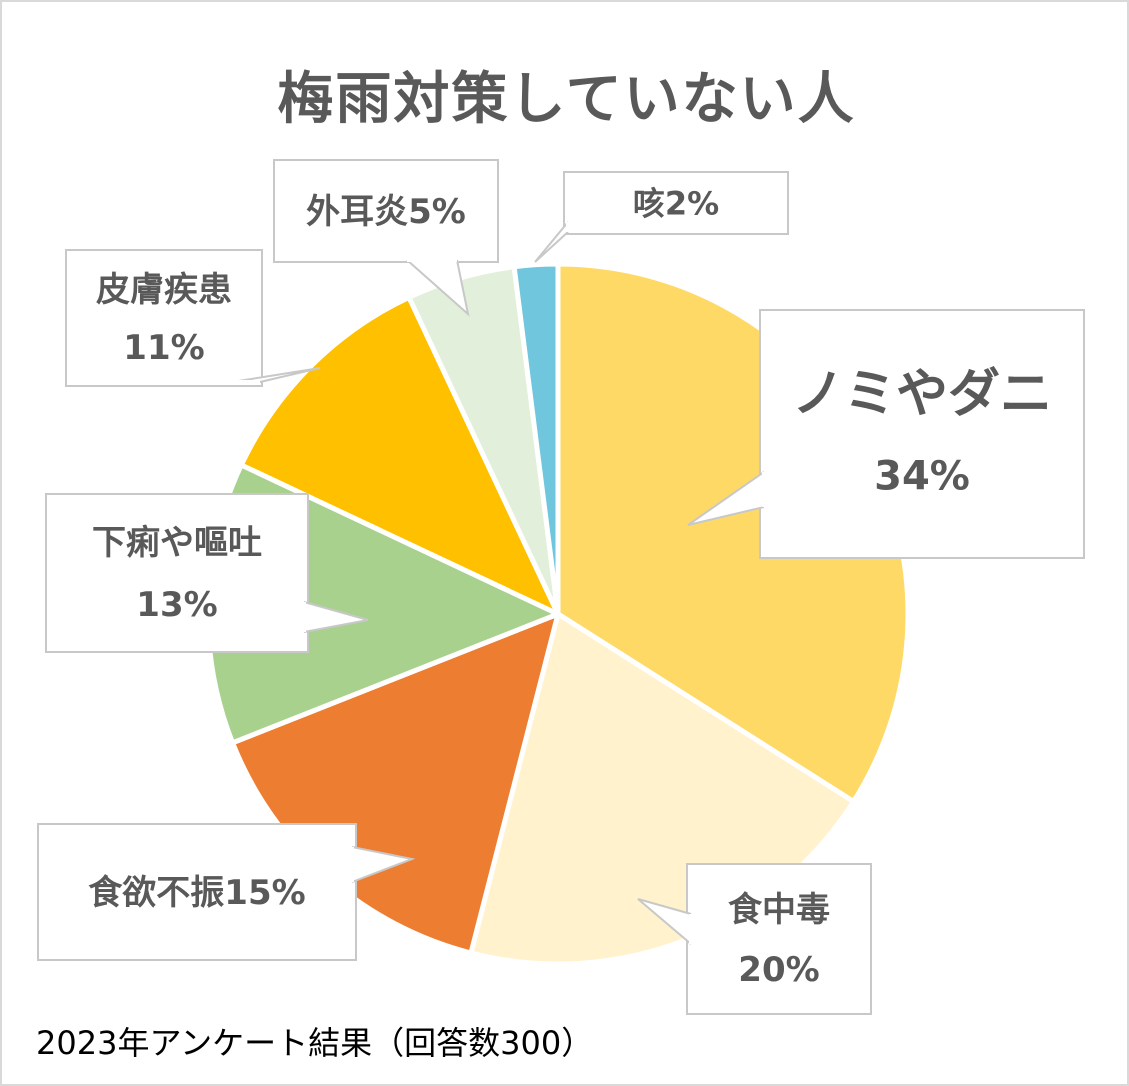 This screenshot has width=1129, height=1086. I want to click on slice-callout-5: 皮膚疾患 11%, so click(193, 318).